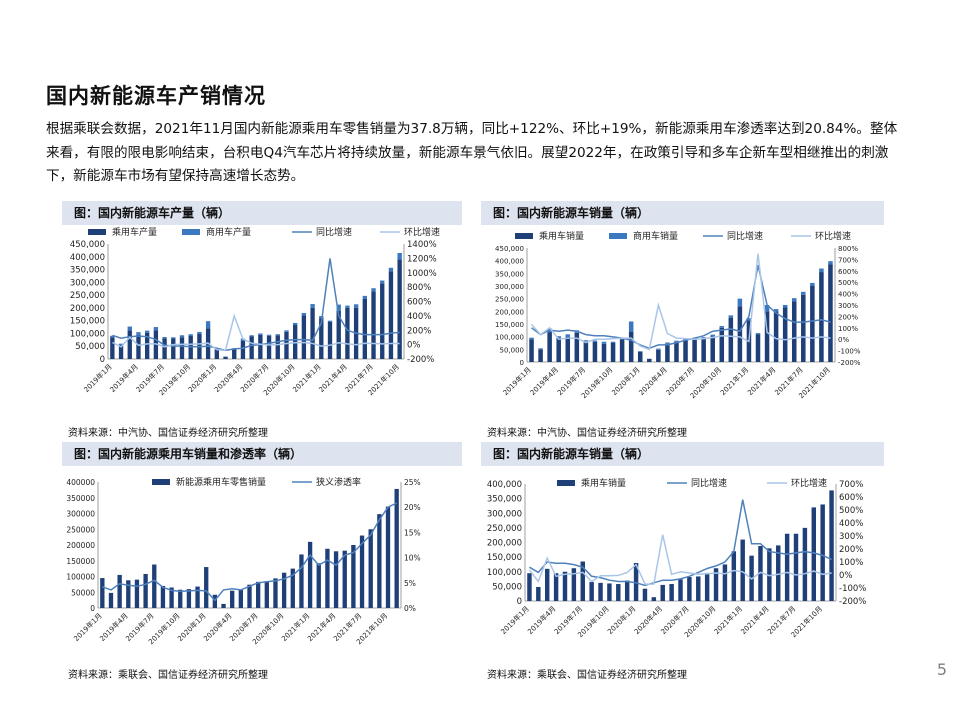 The image size is (959, 719). I want to click on page-title: 国内新能源车产销情况, so click(156, 96).